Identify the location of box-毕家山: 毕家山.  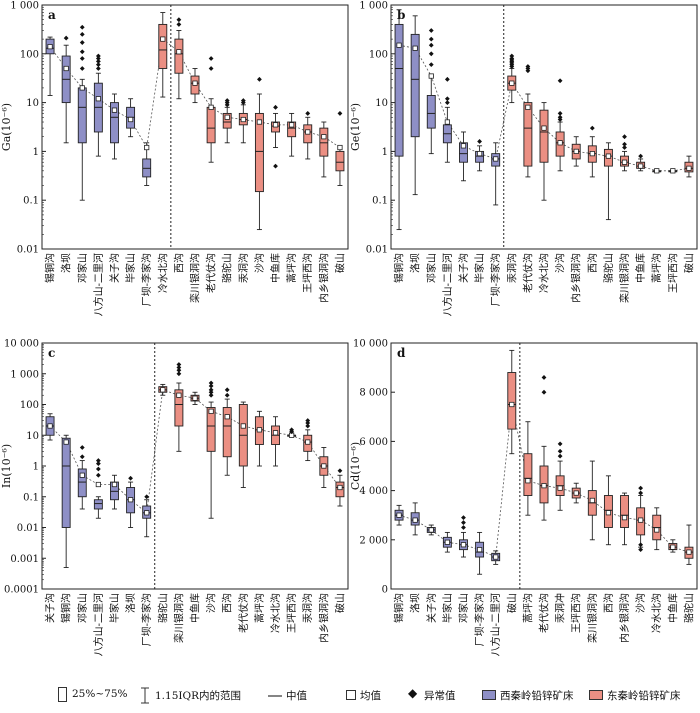
(447, 577).